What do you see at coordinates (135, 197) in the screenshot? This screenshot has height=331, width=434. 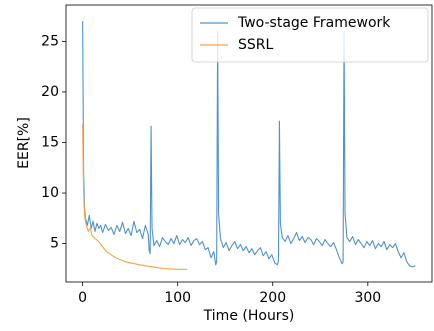 I see `series-line` at bounding box center [135, 197].